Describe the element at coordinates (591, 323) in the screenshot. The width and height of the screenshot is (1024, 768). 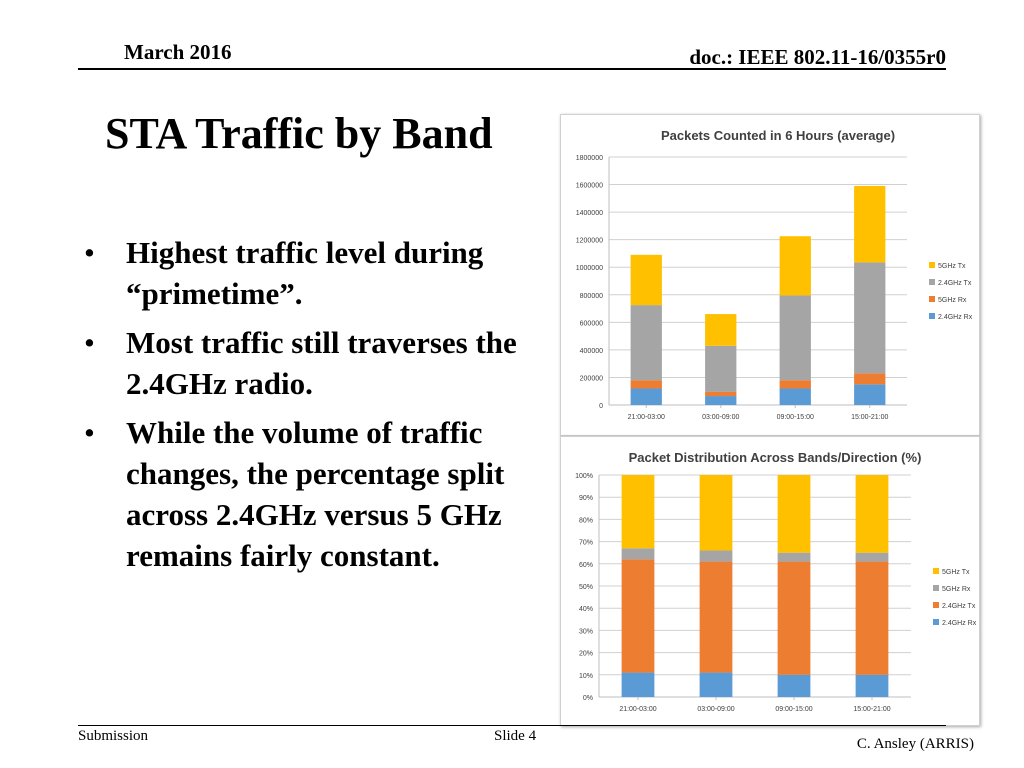
I see `y-tick-label: 600000` at that location.